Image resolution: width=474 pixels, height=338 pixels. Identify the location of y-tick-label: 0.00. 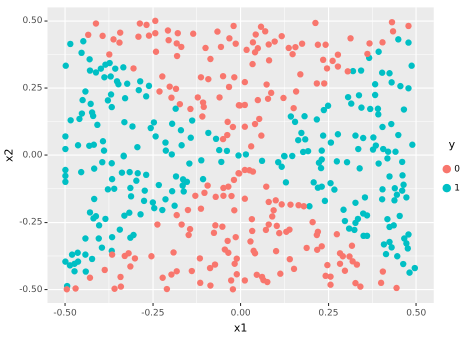
(32, 155).